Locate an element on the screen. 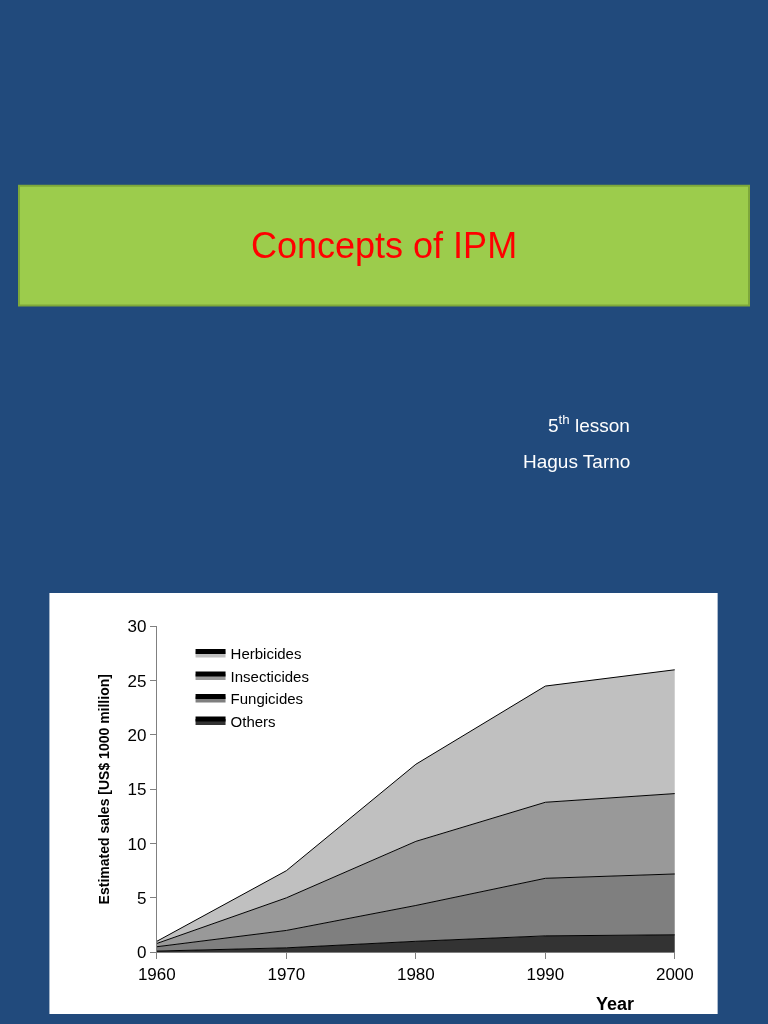  y-tick-label: 30 is located at coordinates (137, 627).